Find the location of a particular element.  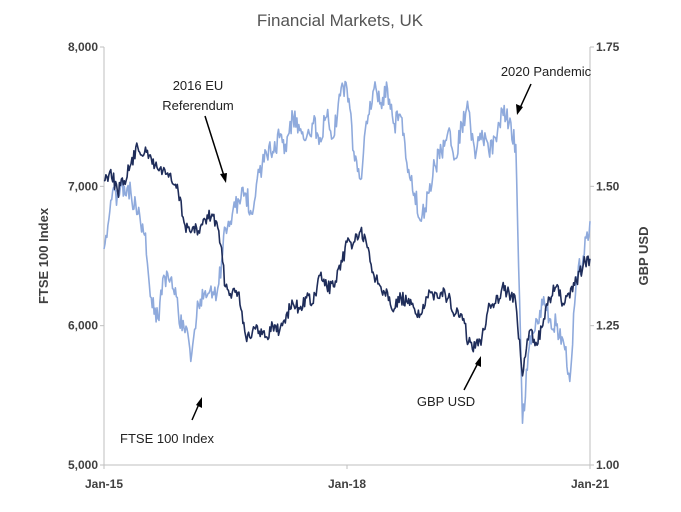

annotation-pandemic: 2020 Pandemic is located at coordinates (546, 89).